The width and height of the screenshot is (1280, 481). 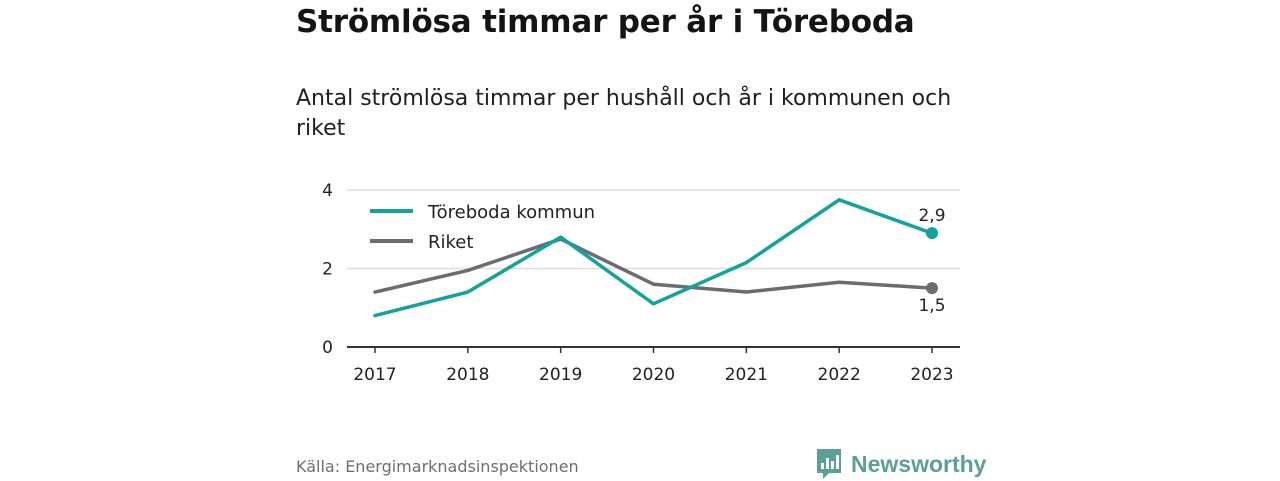 I want to click on end-label-toreboda: 2,9, so click(x=931, y=216).